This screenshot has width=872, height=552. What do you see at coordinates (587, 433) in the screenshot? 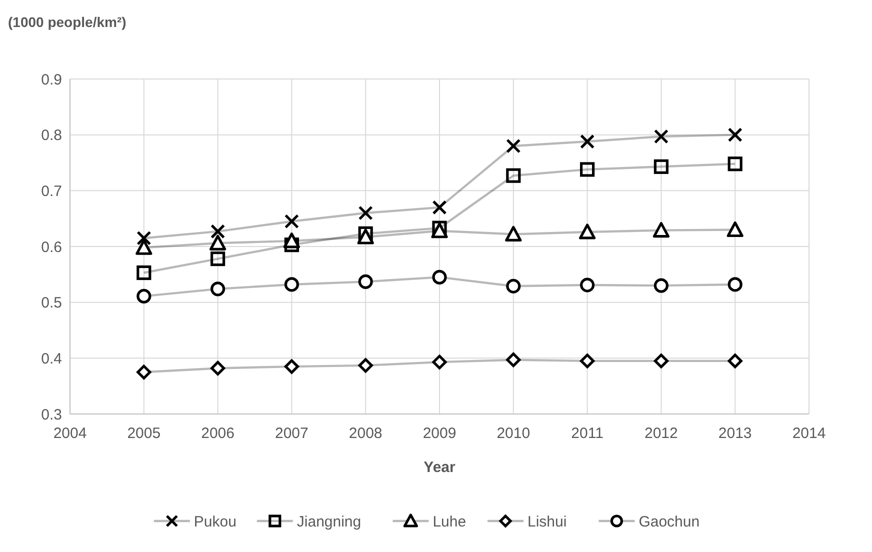
I see `x-tick-label: 2011` at bounding box center [587, 433].